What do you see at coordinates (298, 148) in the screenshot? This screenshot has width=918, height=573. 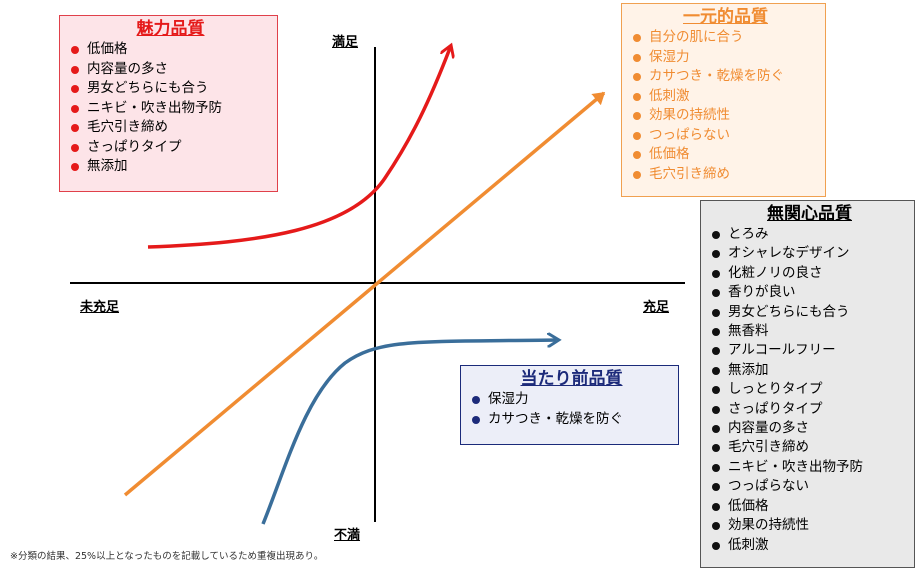 I see `attractive-curve` at bounding box center [298, 148].